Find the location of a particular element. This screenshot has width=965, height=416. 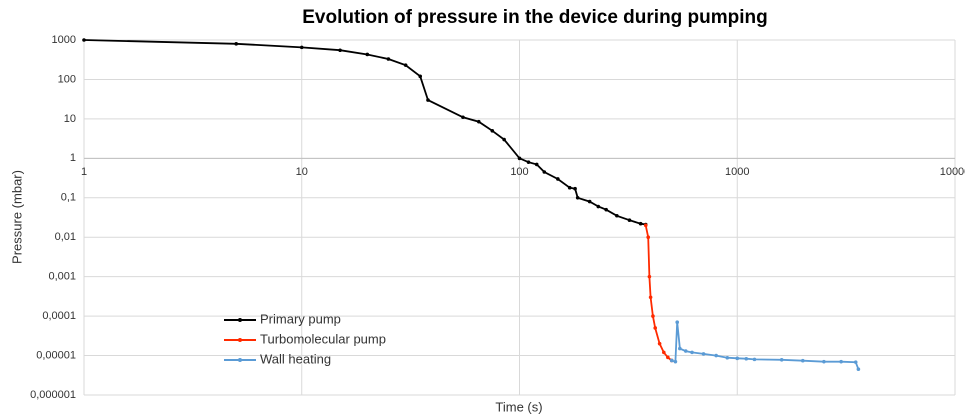

legend-label: Primary pump is located at coordinates (300, 318).